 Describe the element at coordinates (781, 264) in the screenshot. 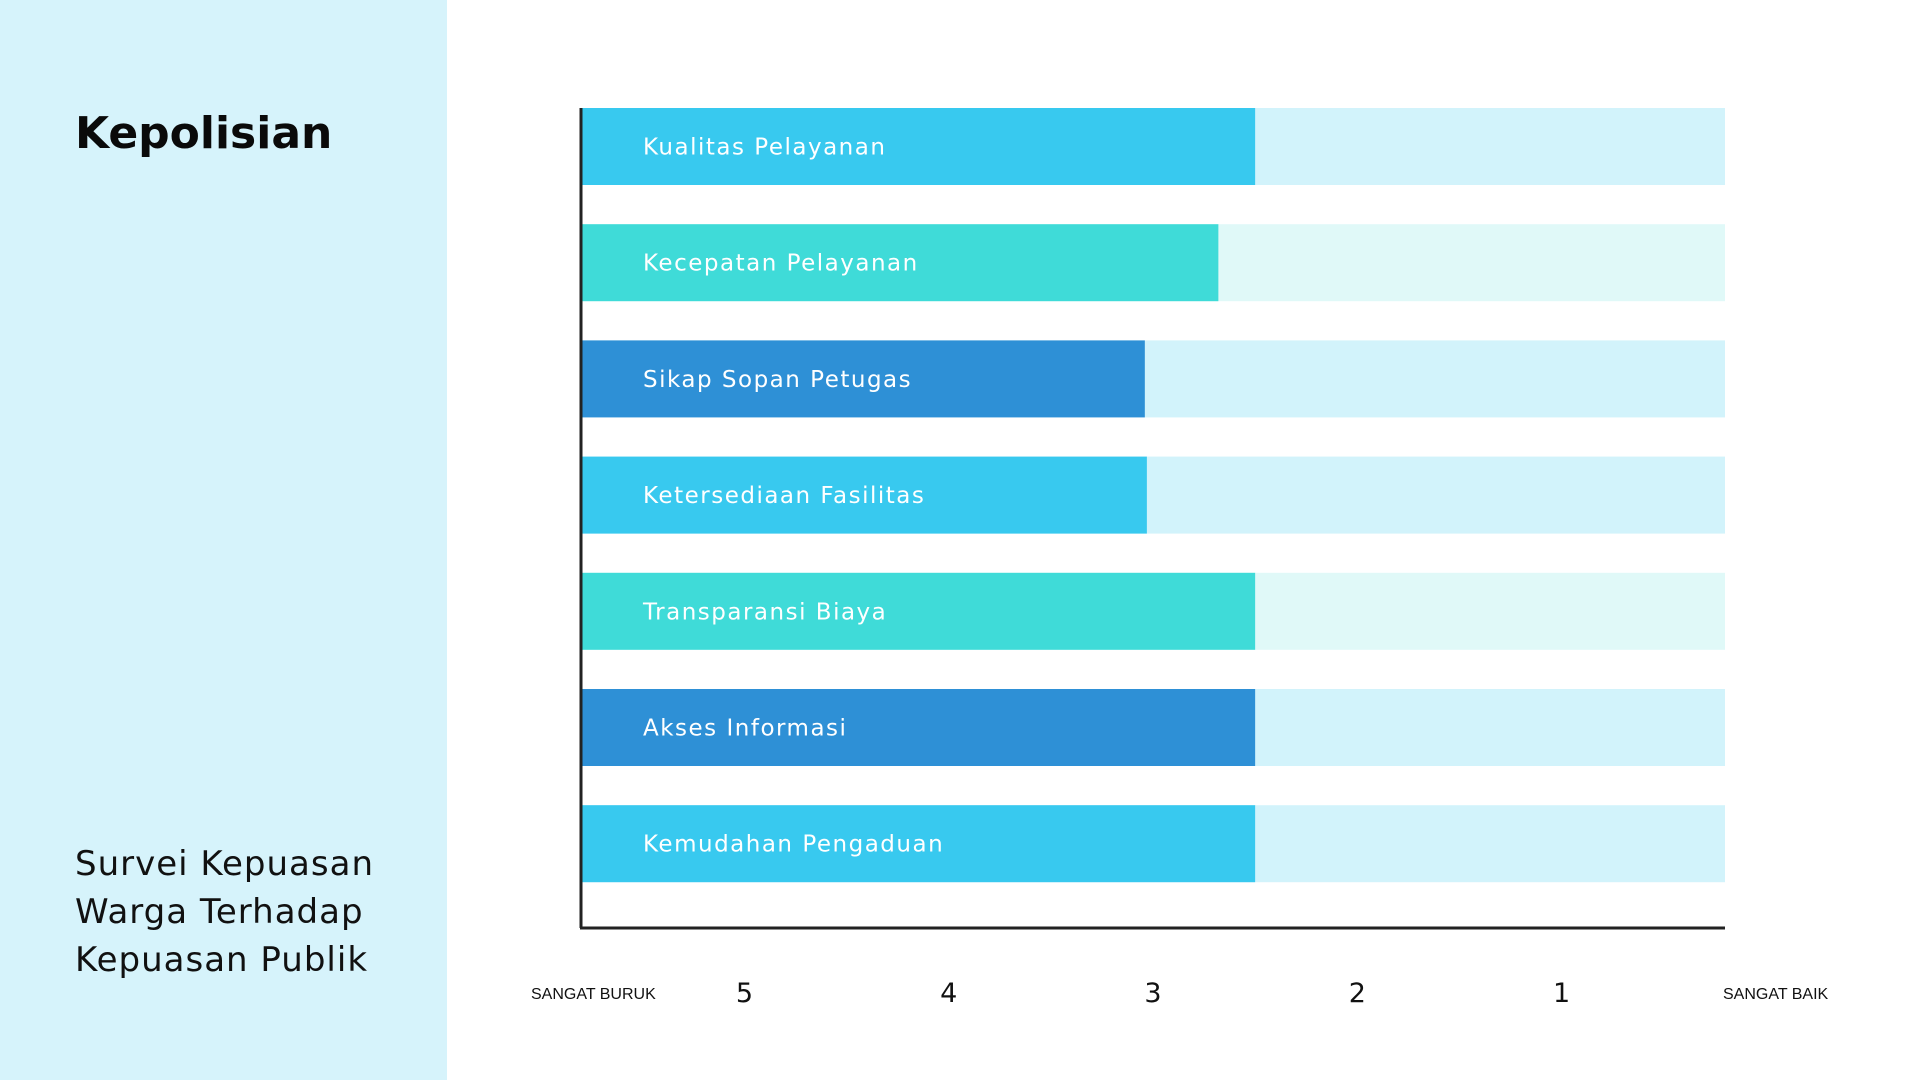

I see `bar-label: Kecepatan Pelayanan` at that location.